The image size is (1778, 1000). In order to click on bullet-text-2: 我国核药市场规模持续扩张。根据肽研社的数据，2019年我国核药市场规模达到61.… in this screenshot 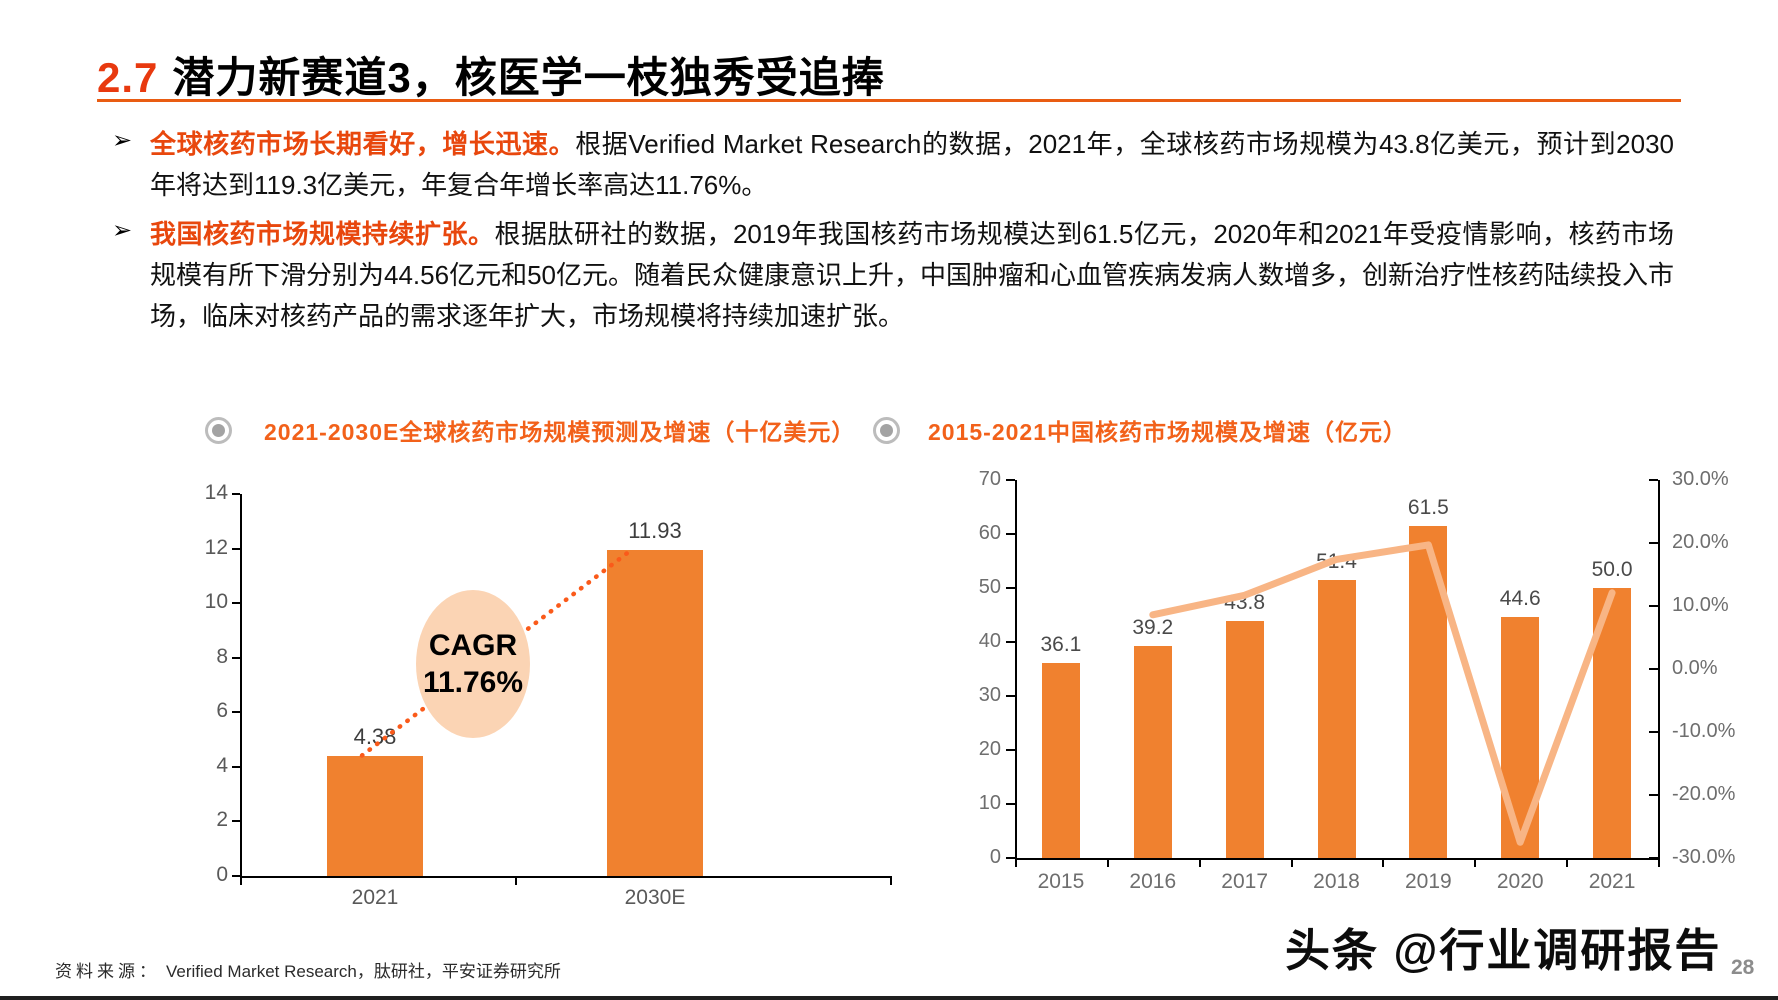, I will do `click(912, 275)`.